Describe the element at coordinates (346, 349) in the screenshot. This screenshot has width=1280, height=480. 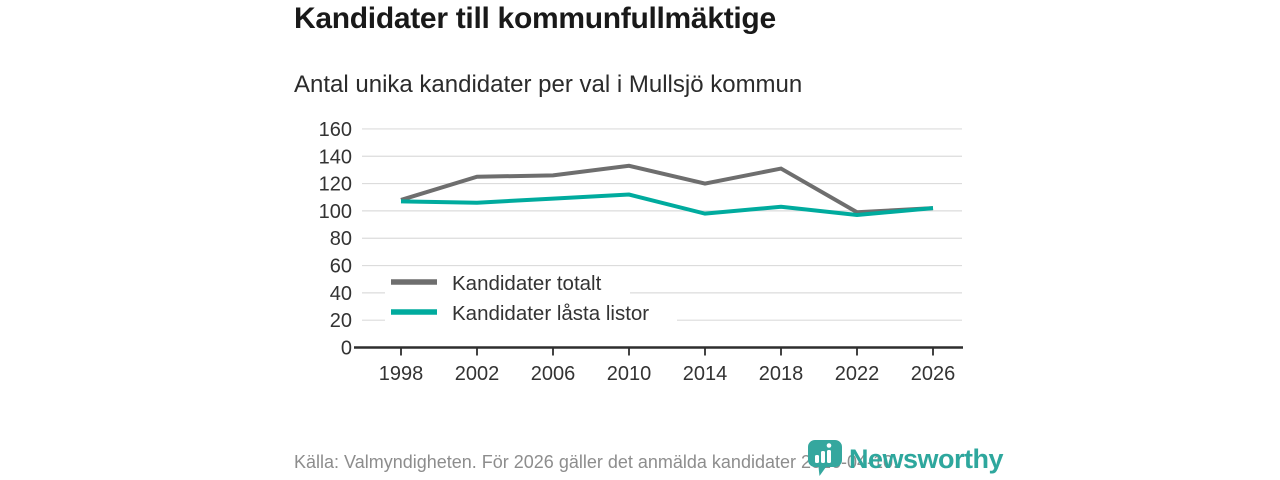
I see `y-tick-label: 0` at that location.